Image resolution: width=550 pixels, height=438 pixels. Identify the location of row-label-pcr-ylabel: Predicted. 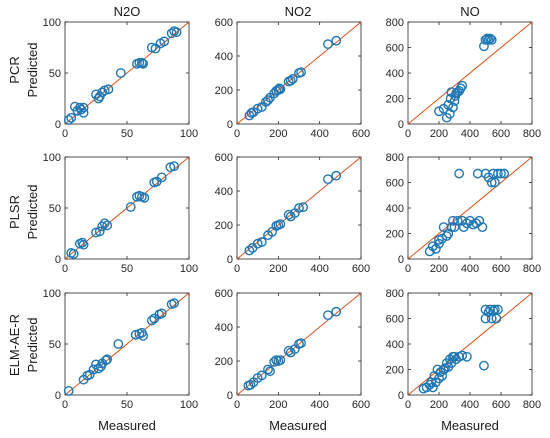
(32, 70).